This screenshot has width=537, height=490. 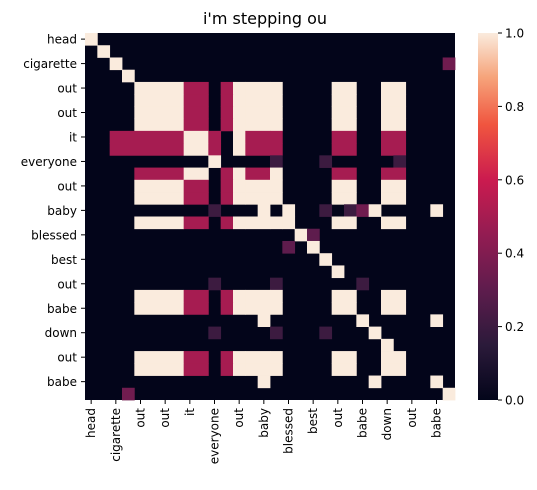 What do you see at coordinates (265, 18) in the screenshot?
I see `chart-title: i'm stepping ou` at bounding box center [265, 18].